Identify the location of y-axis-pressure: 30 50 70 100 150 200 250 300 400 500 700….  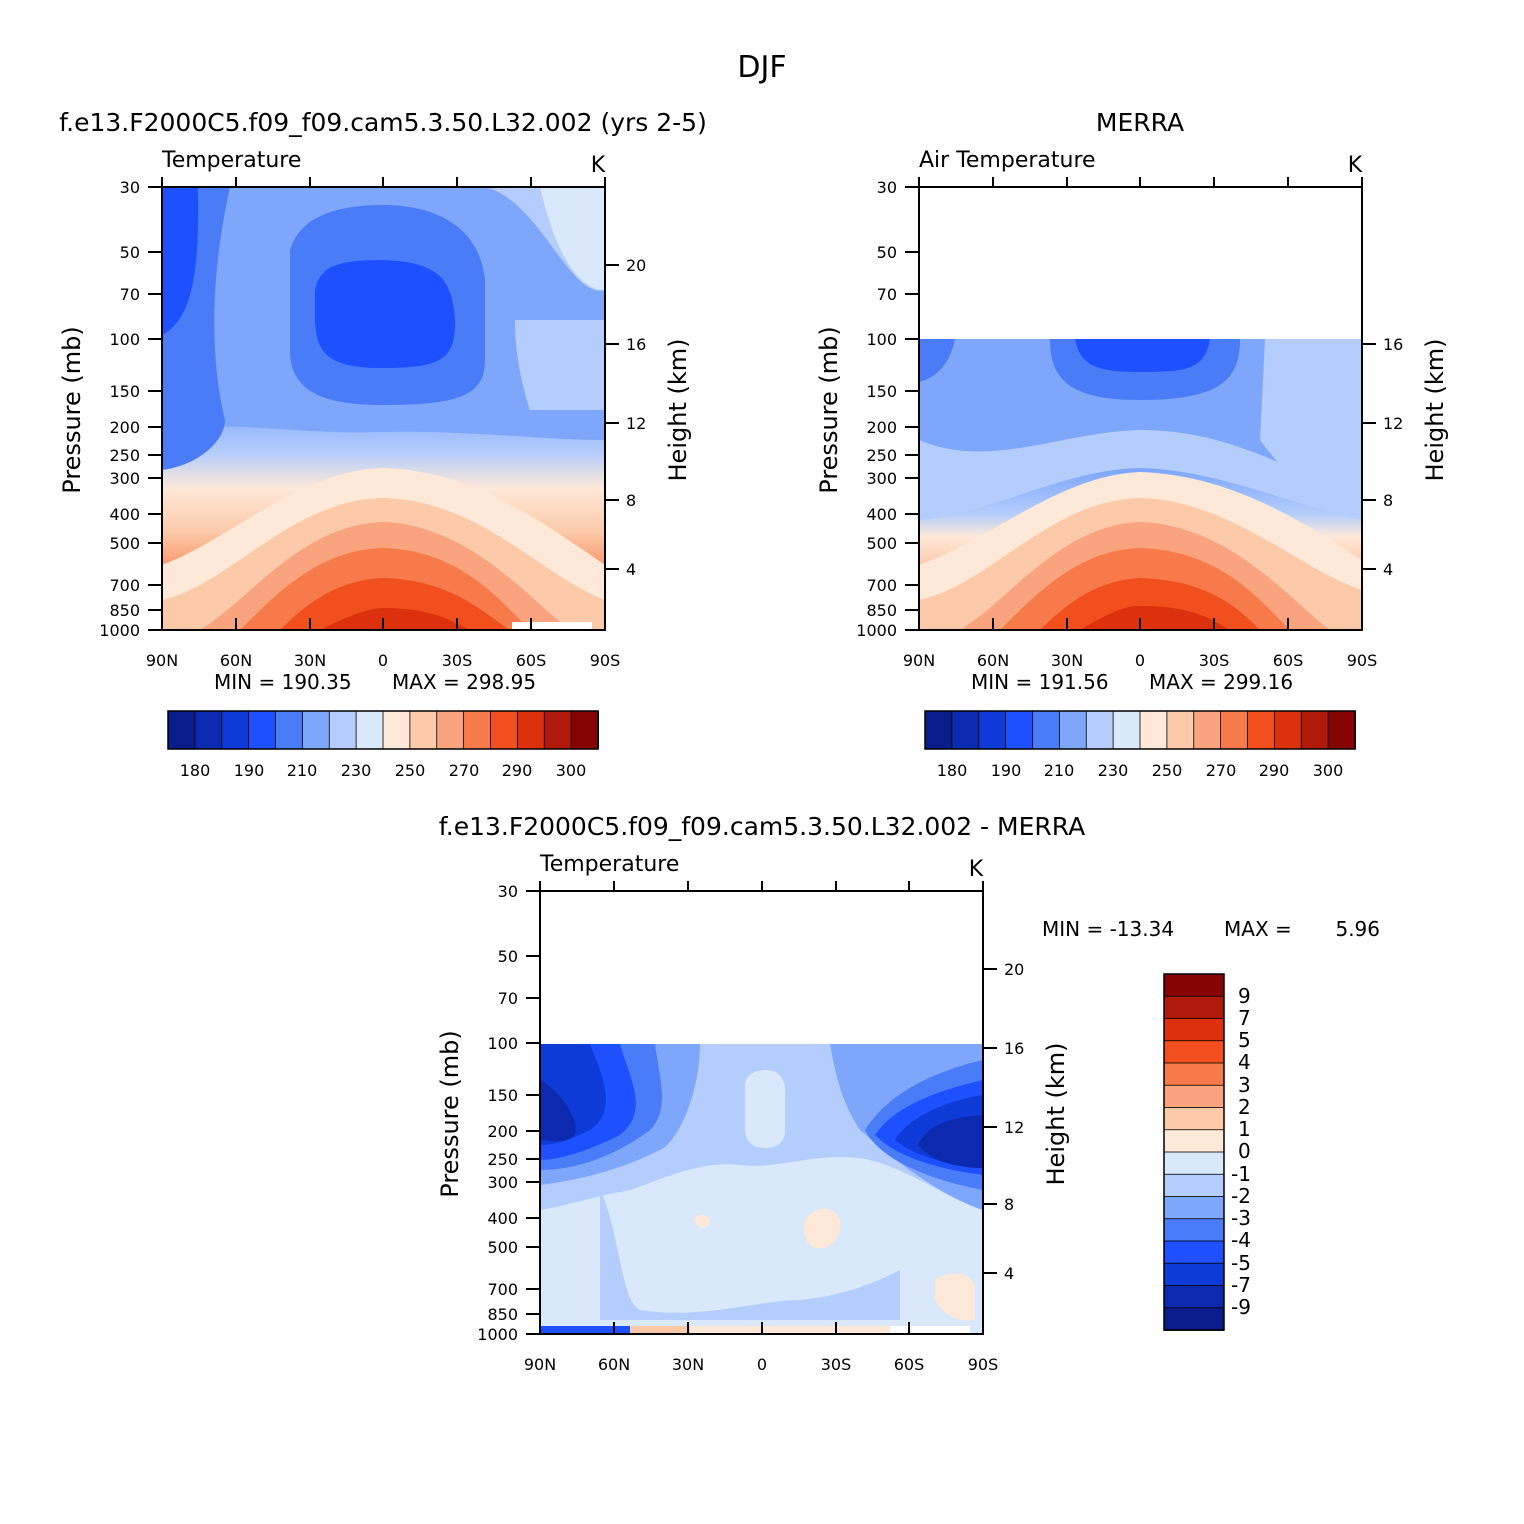
(876, 409).